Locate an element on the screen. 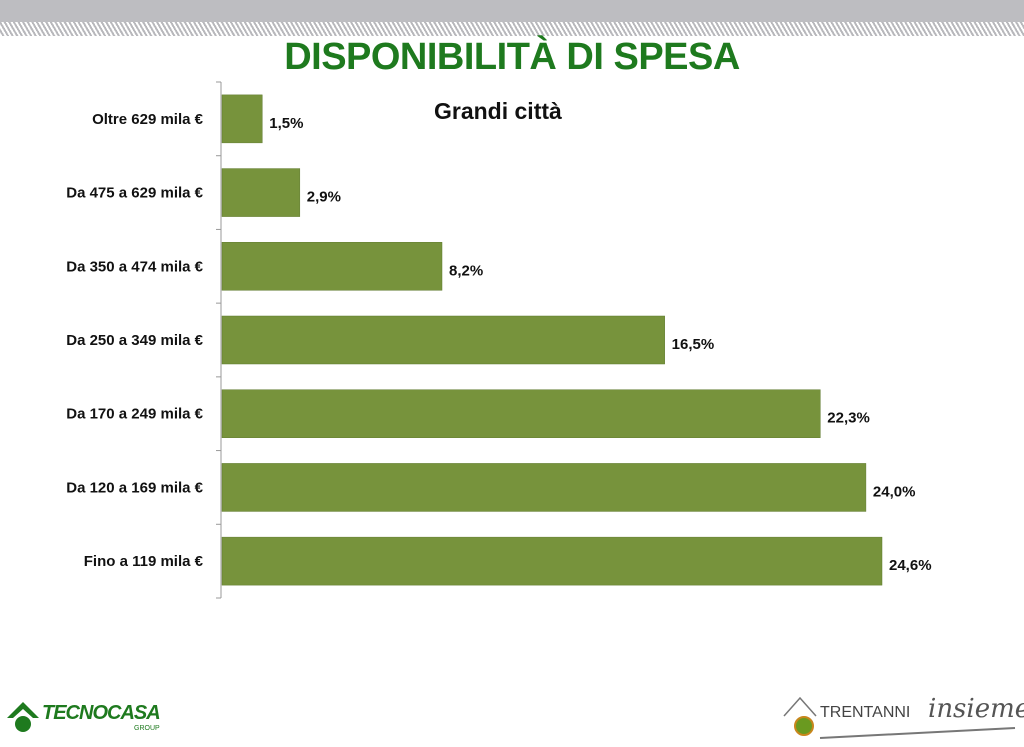  house-icon is located at coordinates (23, 717).